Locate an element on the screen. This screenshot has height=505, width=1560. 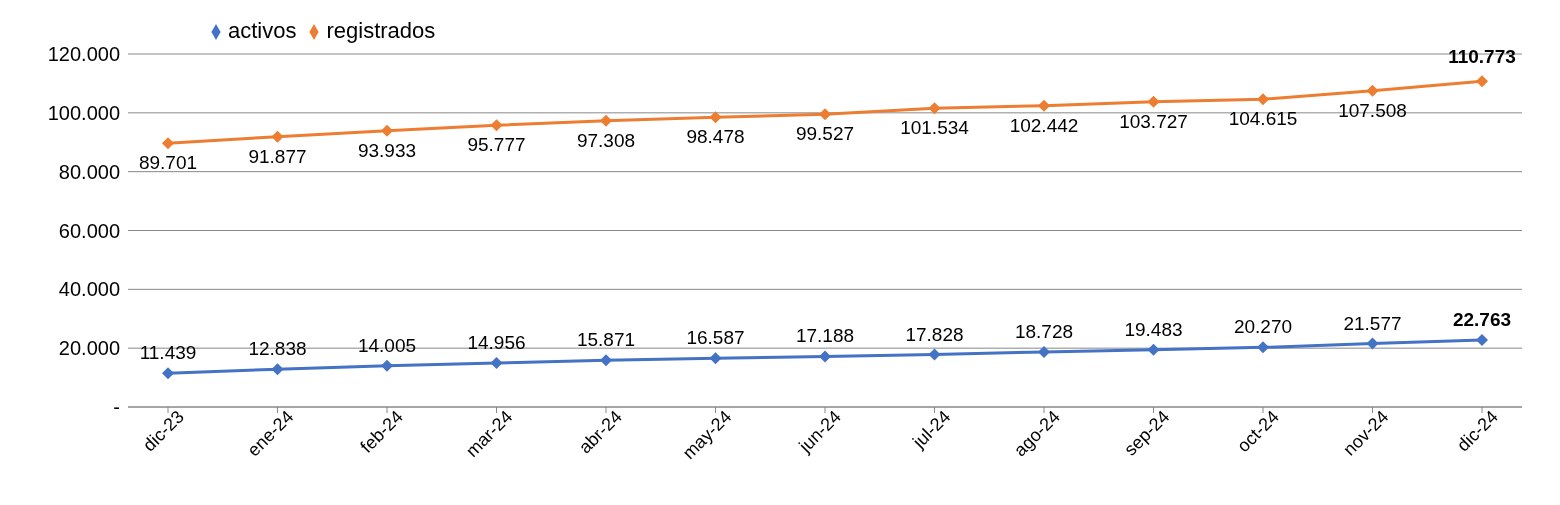
data-label: 22.763 is located at coordinates (1482, 320).